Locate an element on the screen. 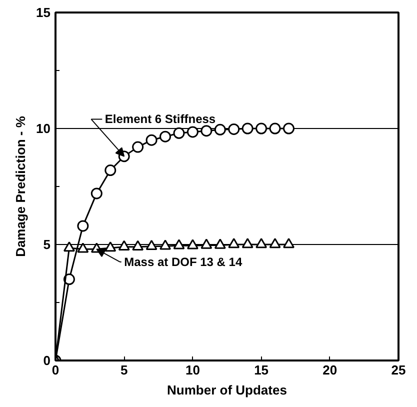  x-axis-title: Number of Updates is located at coordinates (227, 390).